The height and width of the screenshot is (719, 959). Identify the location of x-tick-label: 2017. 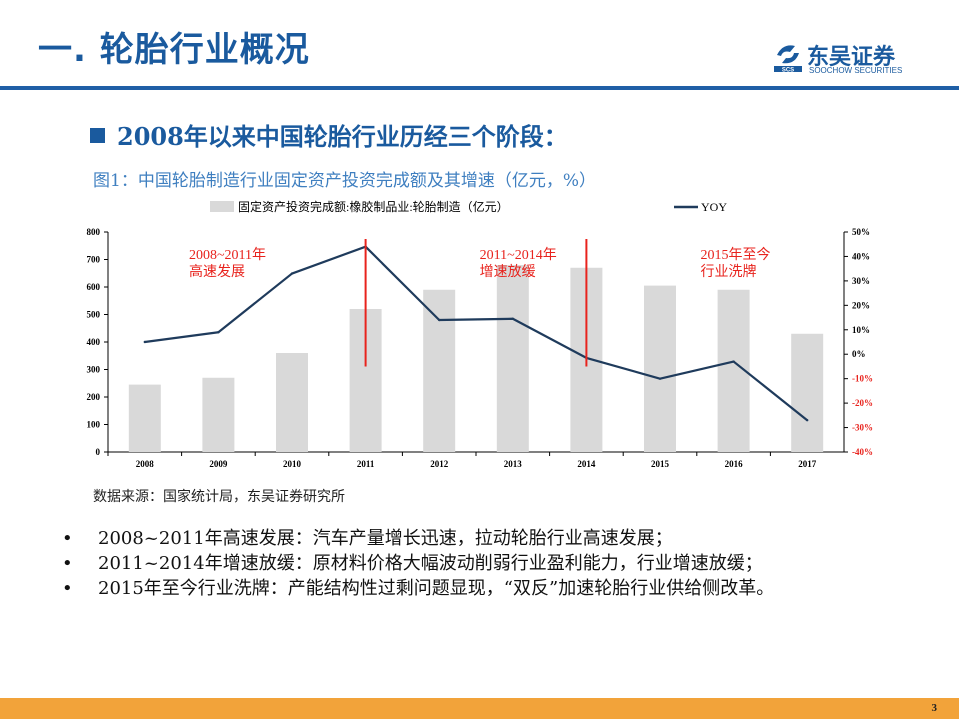
(807, 464).